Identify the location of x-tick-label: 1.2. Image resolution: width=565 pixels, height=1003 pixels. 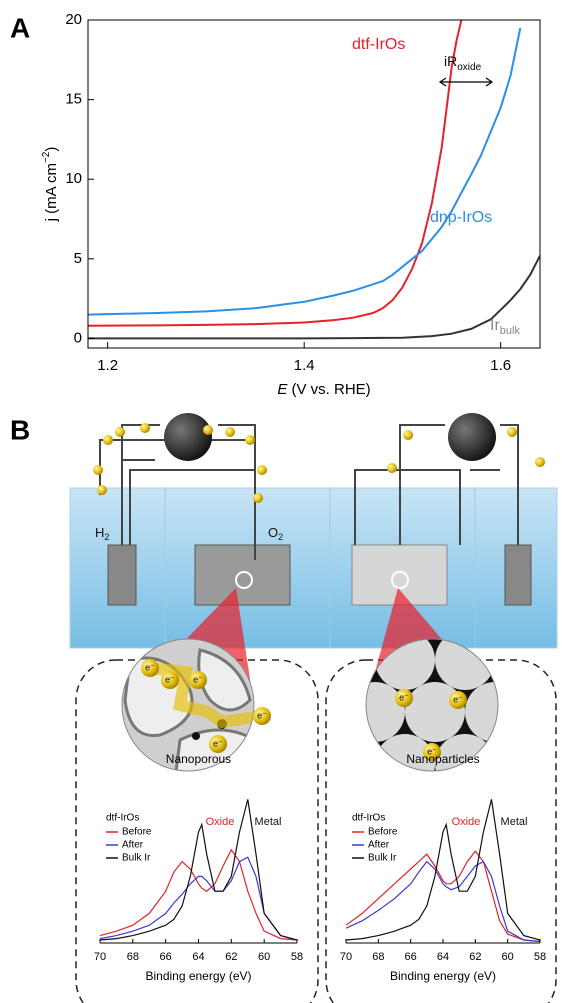
(107, 365).